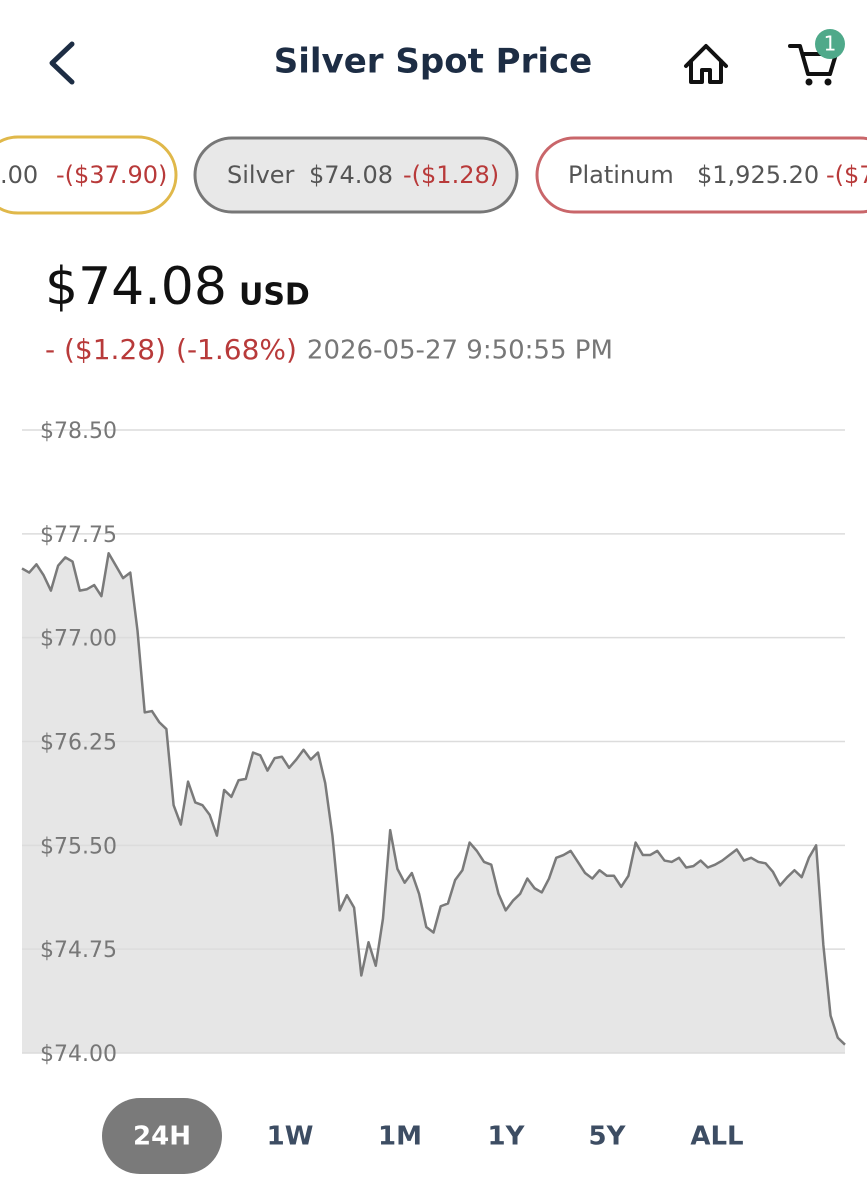 The height and width of the screenshot is (1204, 867). What do you see at coordinates (105, 349) in the screenshot?
I see `quote-change: - ($1.28)` at bounding box center [105, 349].